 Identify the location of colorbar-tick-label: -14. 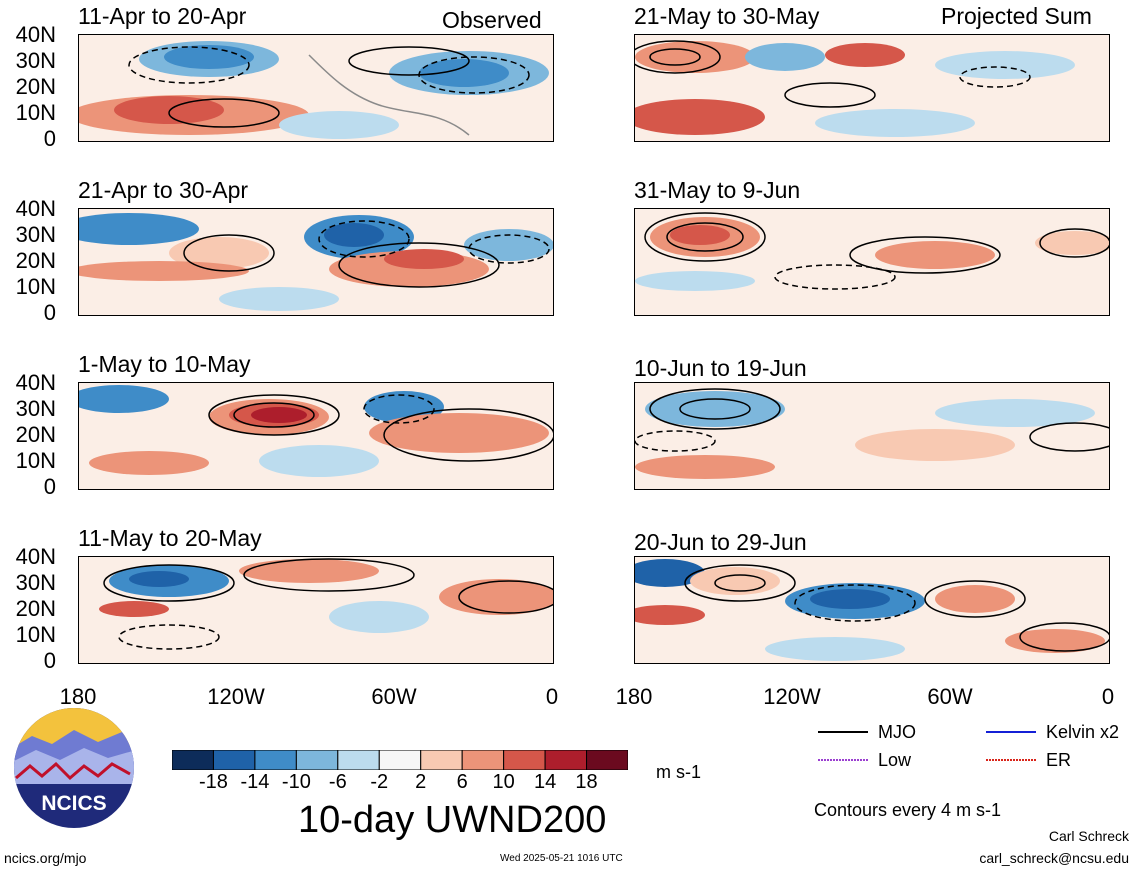
(255, 782).